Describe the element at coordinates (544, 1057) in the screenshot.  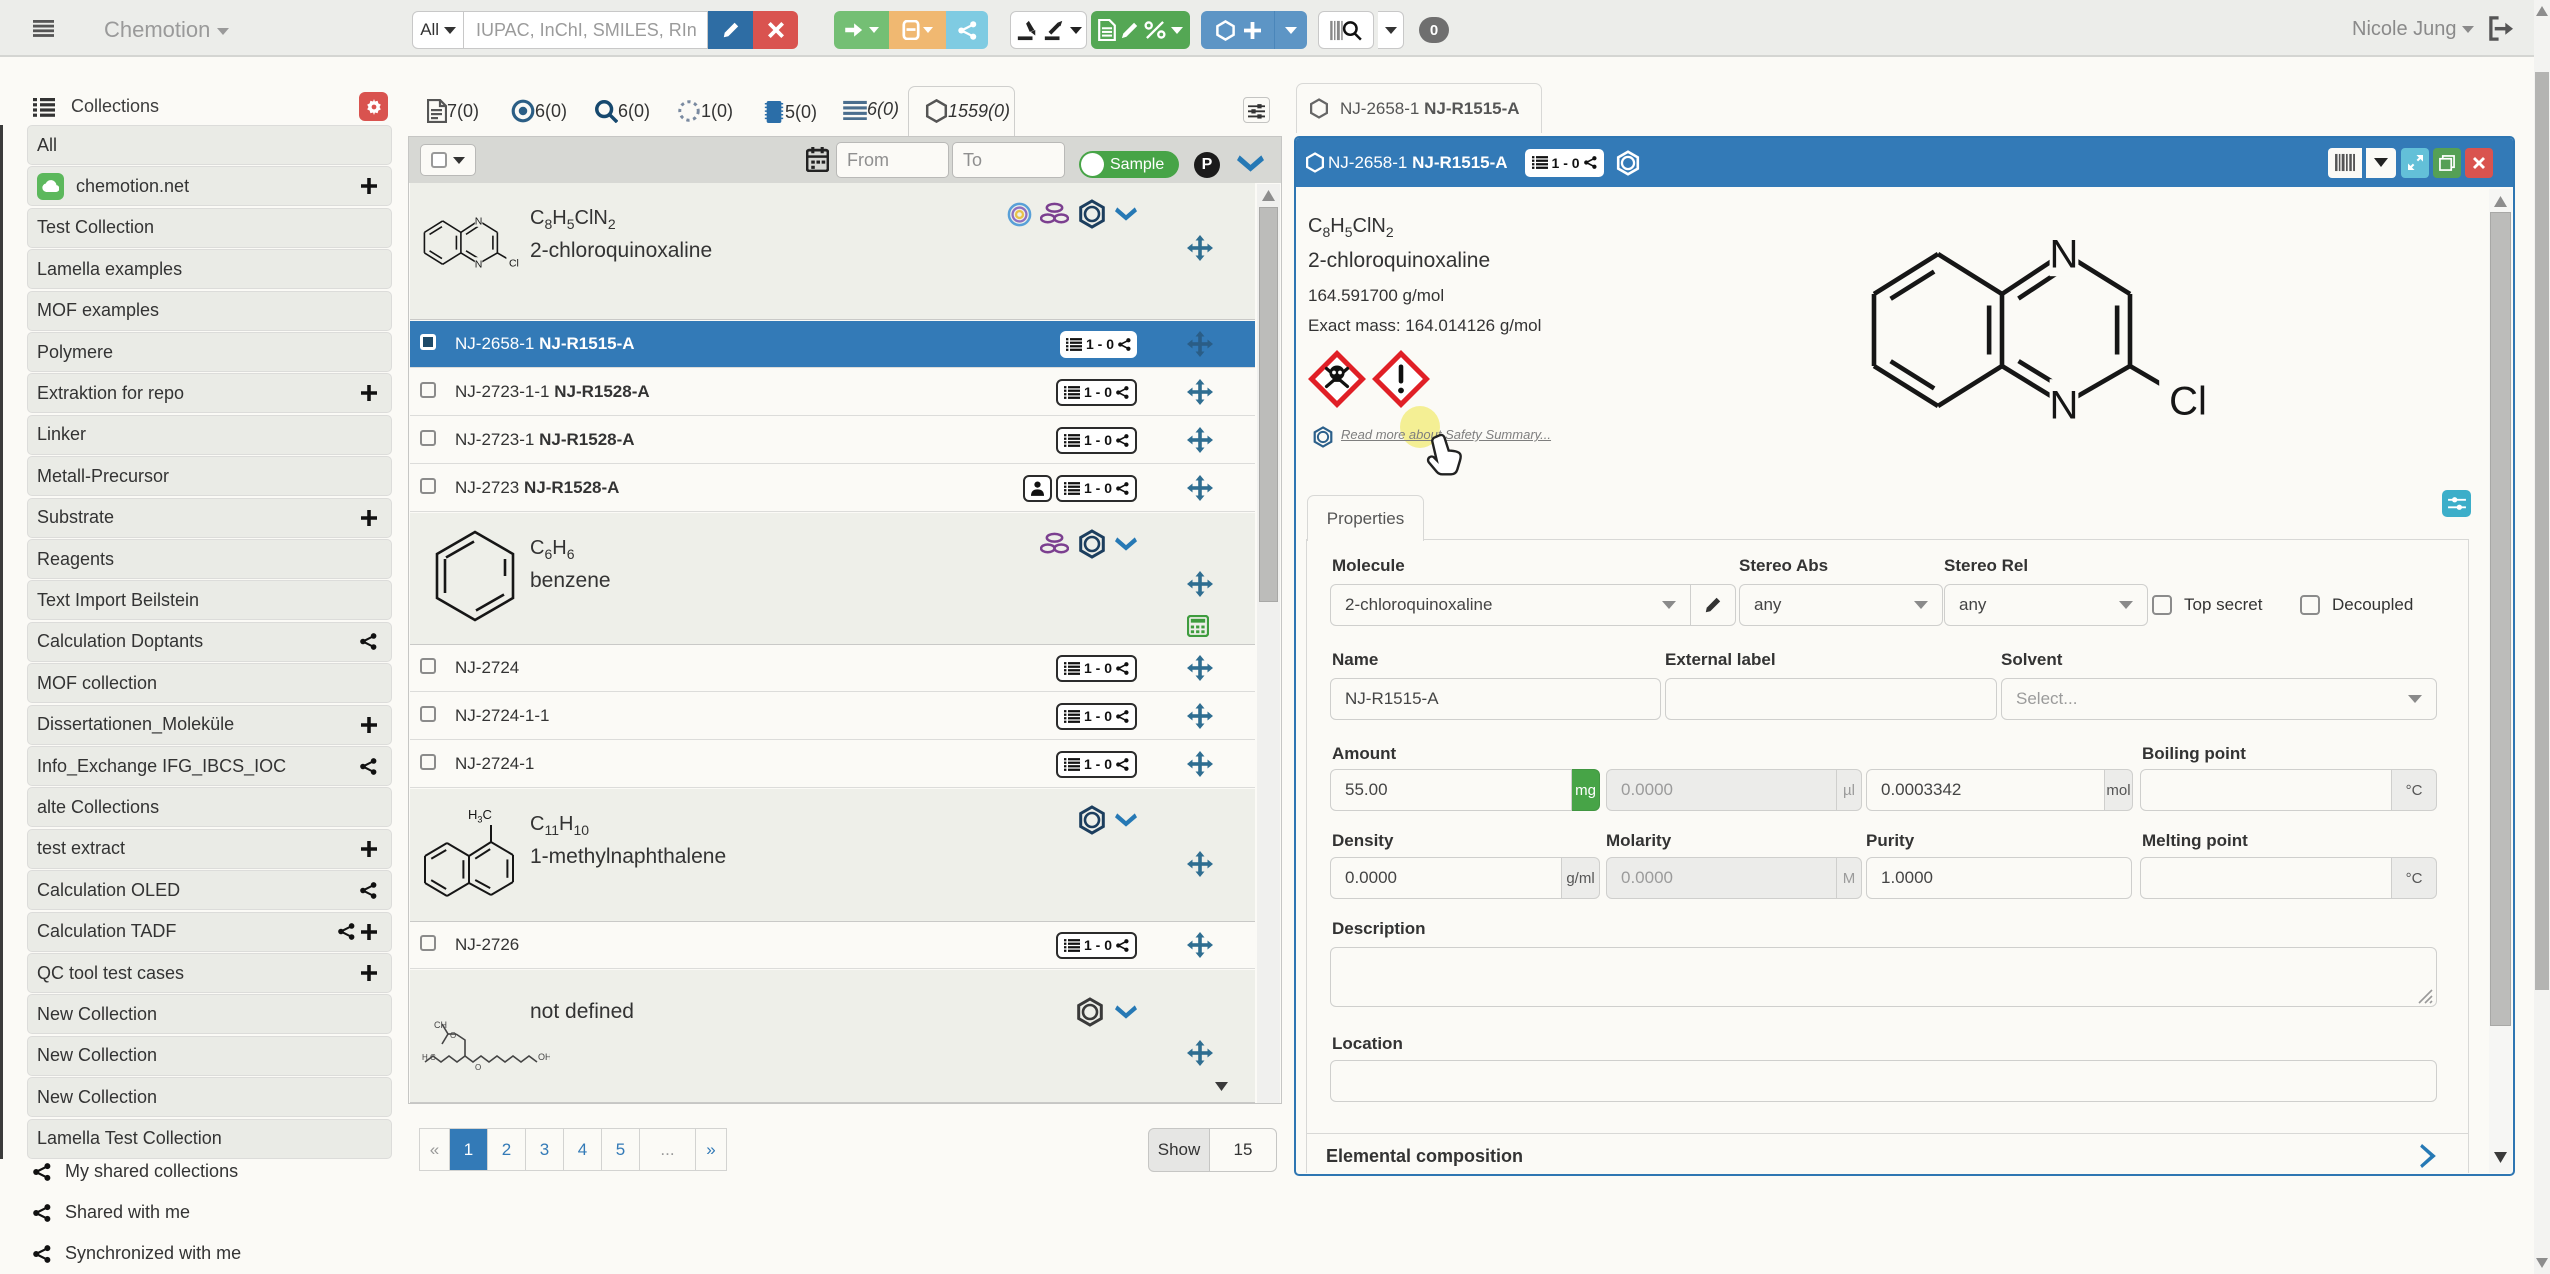
I see `svg-text: OH` at that location.